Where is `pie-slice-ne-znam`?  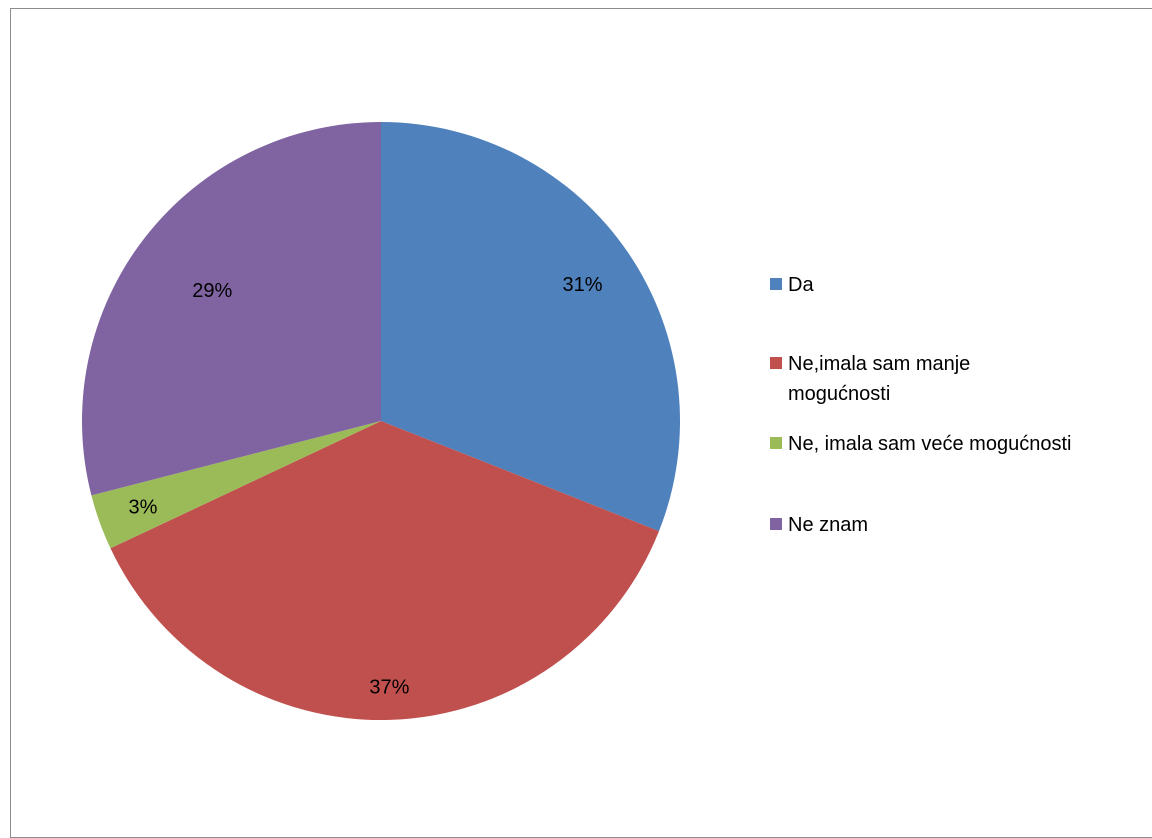
pie-slice-ne-znam is located at coordinates (231, 309).